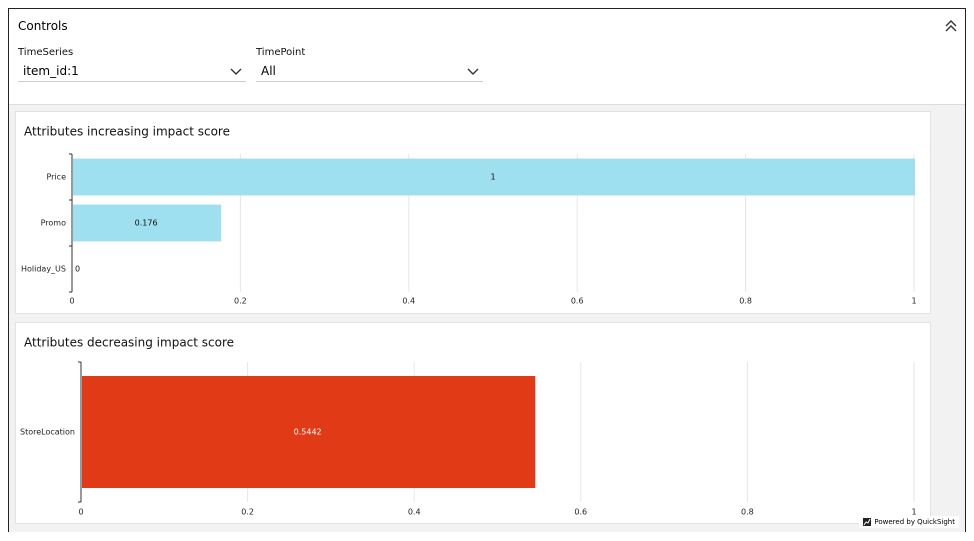 The image size is (974, 541). I want to click on controls-title: Controls, so click(43, 26).